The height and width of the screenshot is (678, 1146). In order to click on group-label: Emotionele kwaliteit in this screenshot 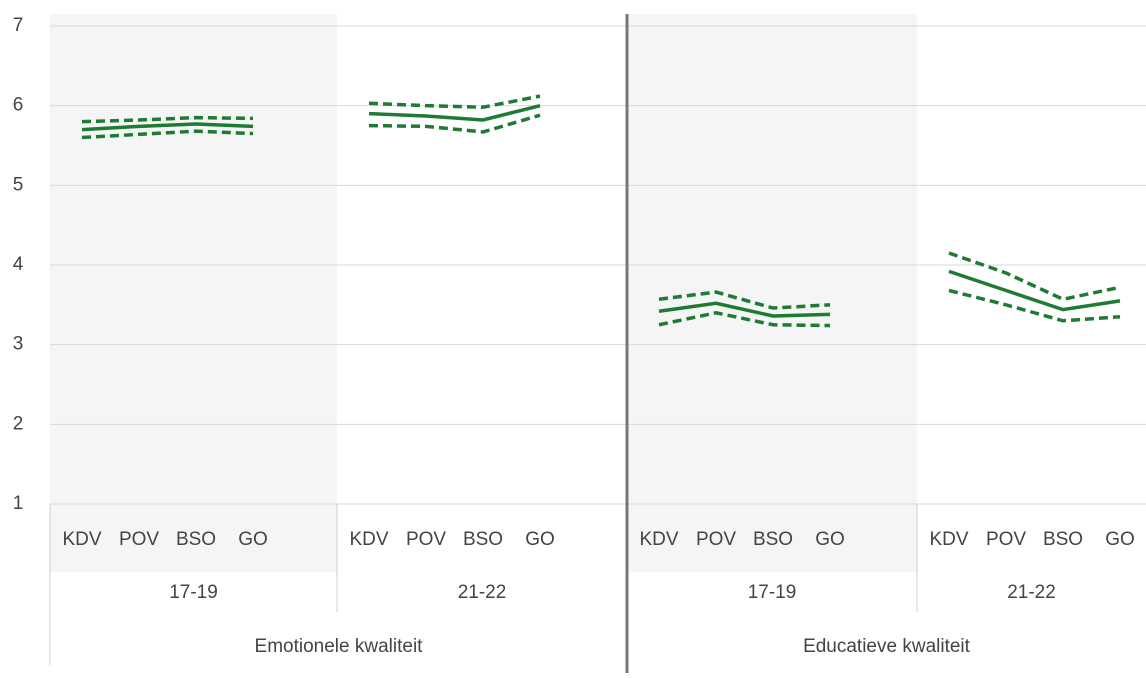, I will do `click(339, 646)`.